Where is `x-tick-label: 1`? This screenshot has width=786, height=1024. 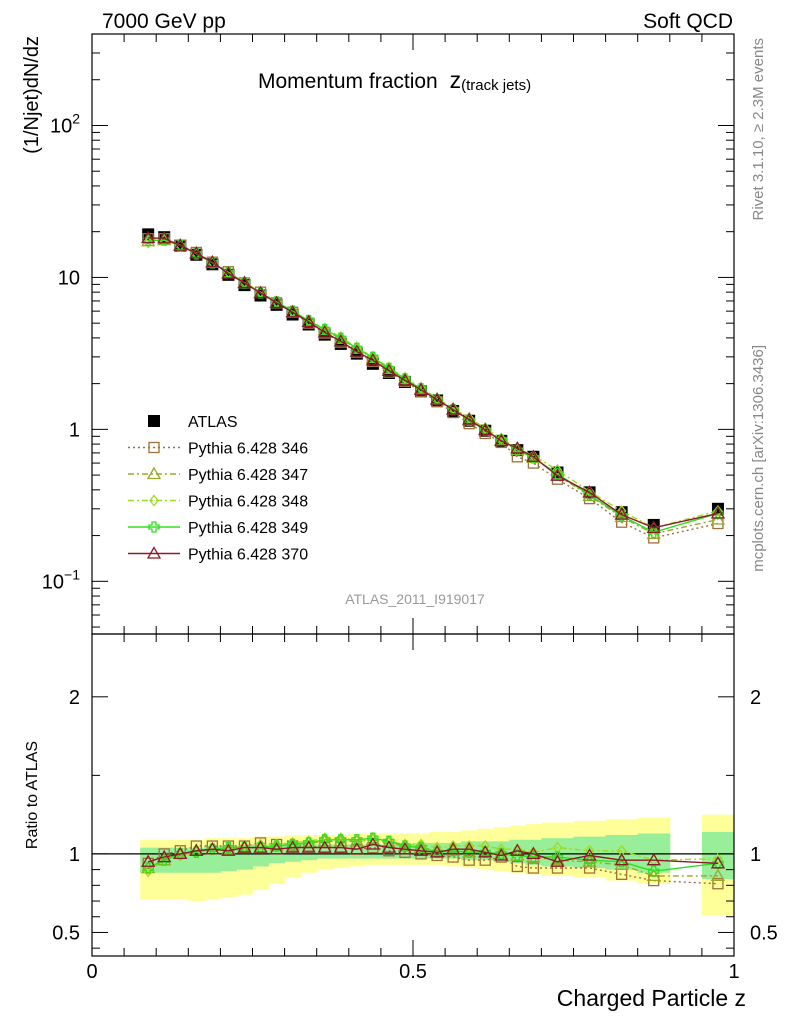 x-tick-label: 1 is located at coordinates (733, 972).